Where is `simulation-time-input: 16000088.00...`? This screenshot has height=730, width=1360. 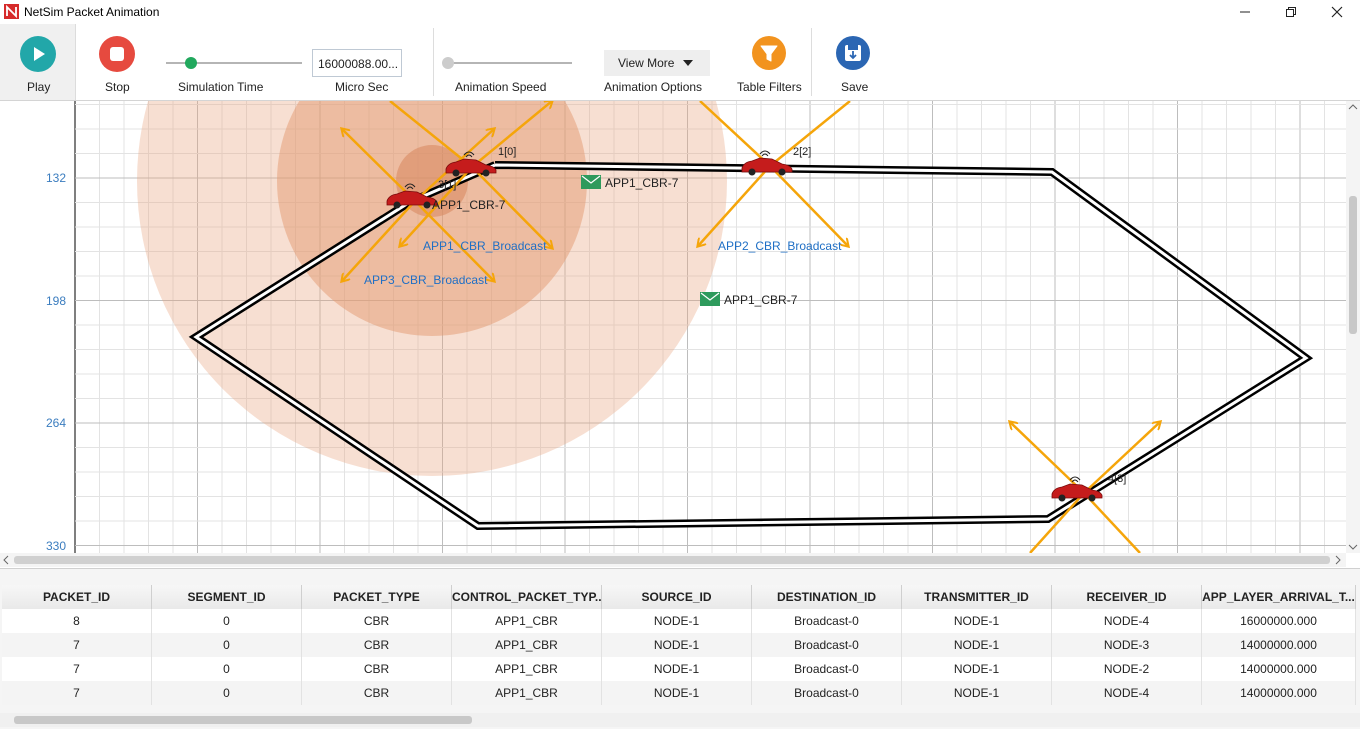
simulation-time-input: 16000088.00... is located at coordinates (357, 63).